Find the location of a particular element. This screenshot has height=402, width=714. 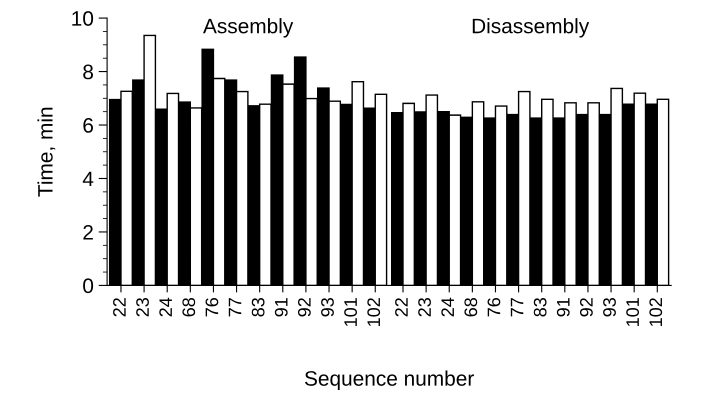

y-tick-label: 0 is located at coordinates (88, 286).